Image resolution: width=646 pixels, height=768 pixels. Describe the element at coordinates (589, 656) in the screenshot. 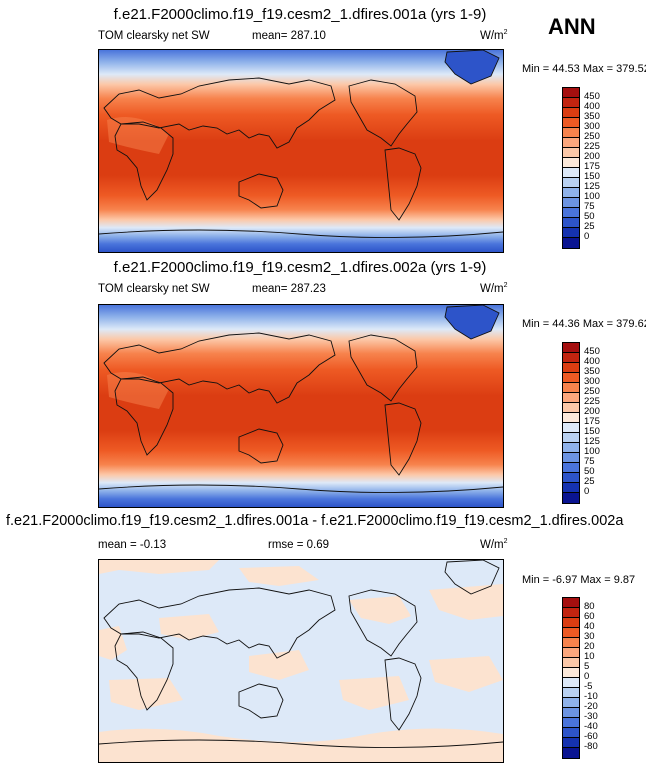

I see `colorbar-tick-label: 10` at that location.